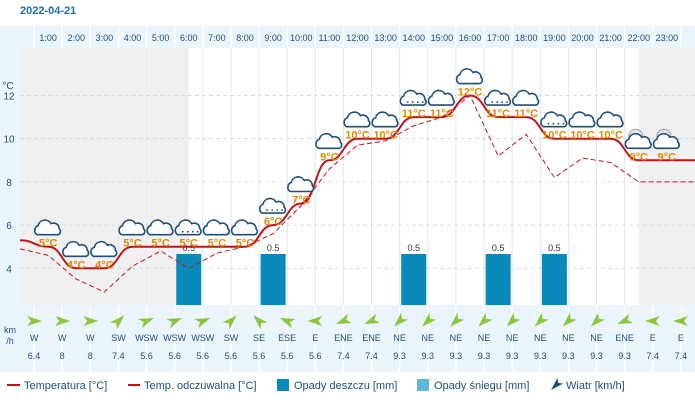  Describe the element at coordinates (653, 338) in the screenshot. I see `wind-direction-label: E` at that location.